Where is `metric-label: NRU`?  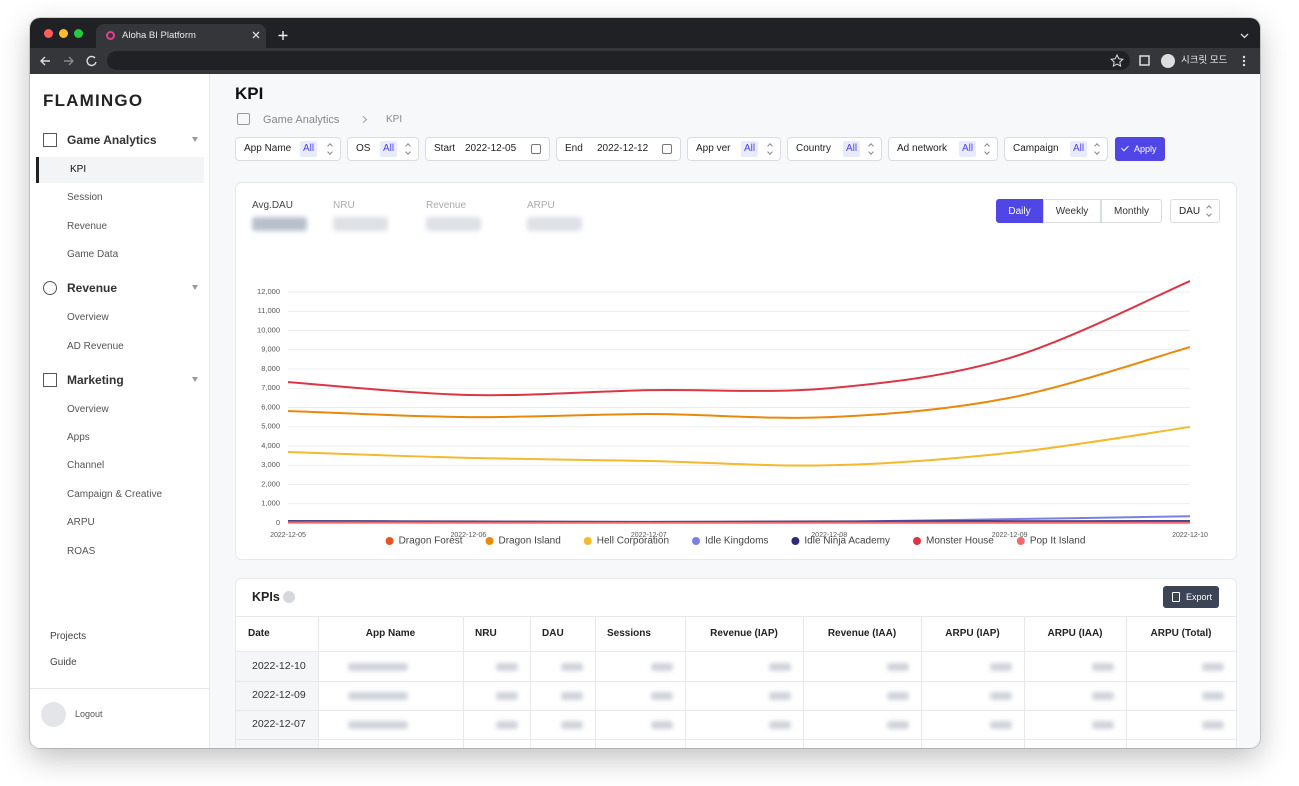 metric-label: NRU is located at coordinates (344, 205).